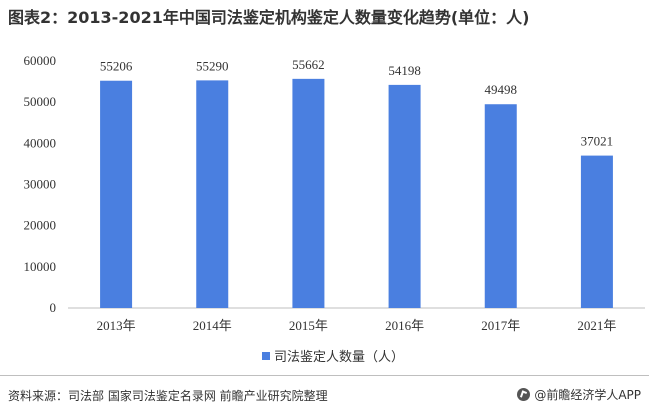 The image size is (649, 414). I want to click on x-axis: 2013年 2014年 2015年 2016年 2017年 2021年, so click(357, 325).